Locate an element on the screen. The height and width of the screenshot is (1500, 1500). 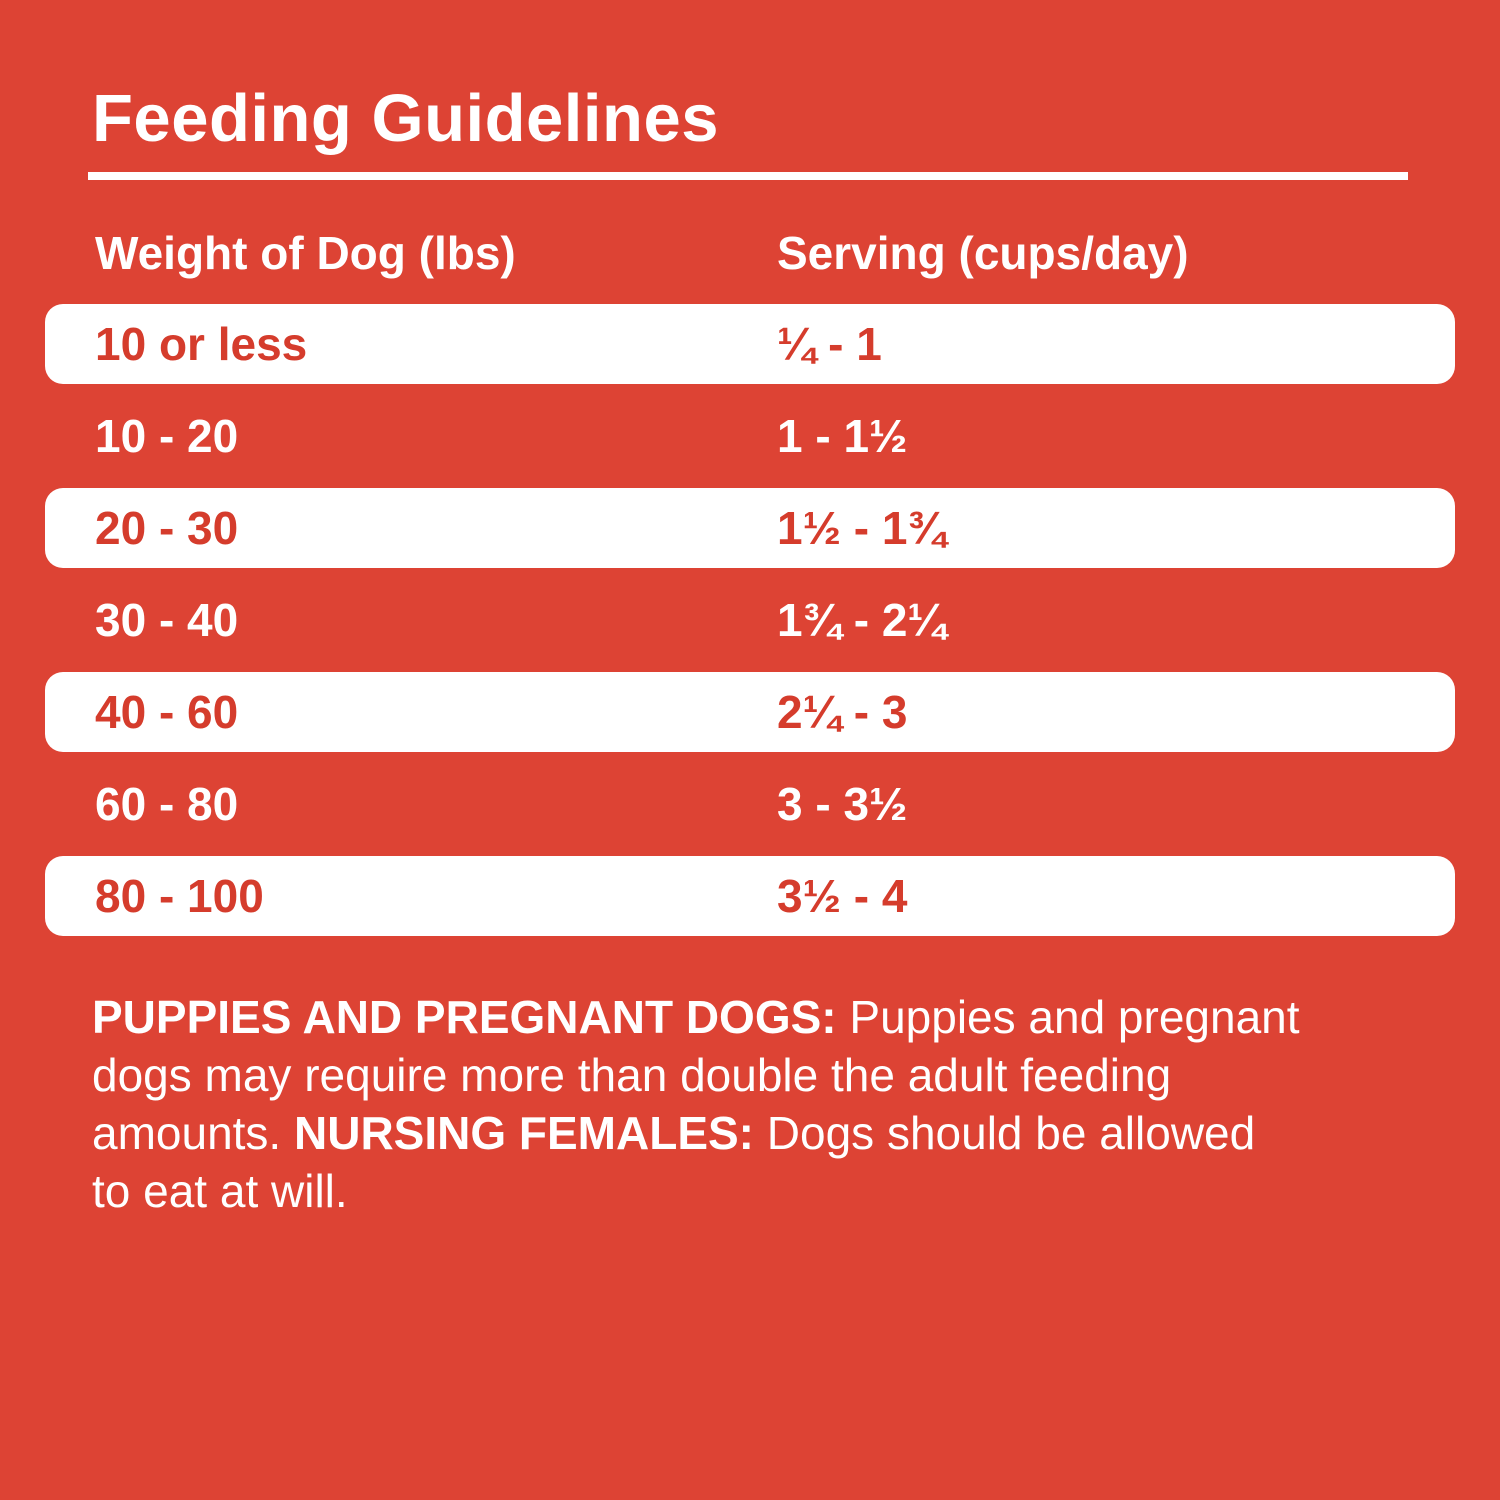
weight-cell: 20 - 30 is located at coordinates (167, 528).